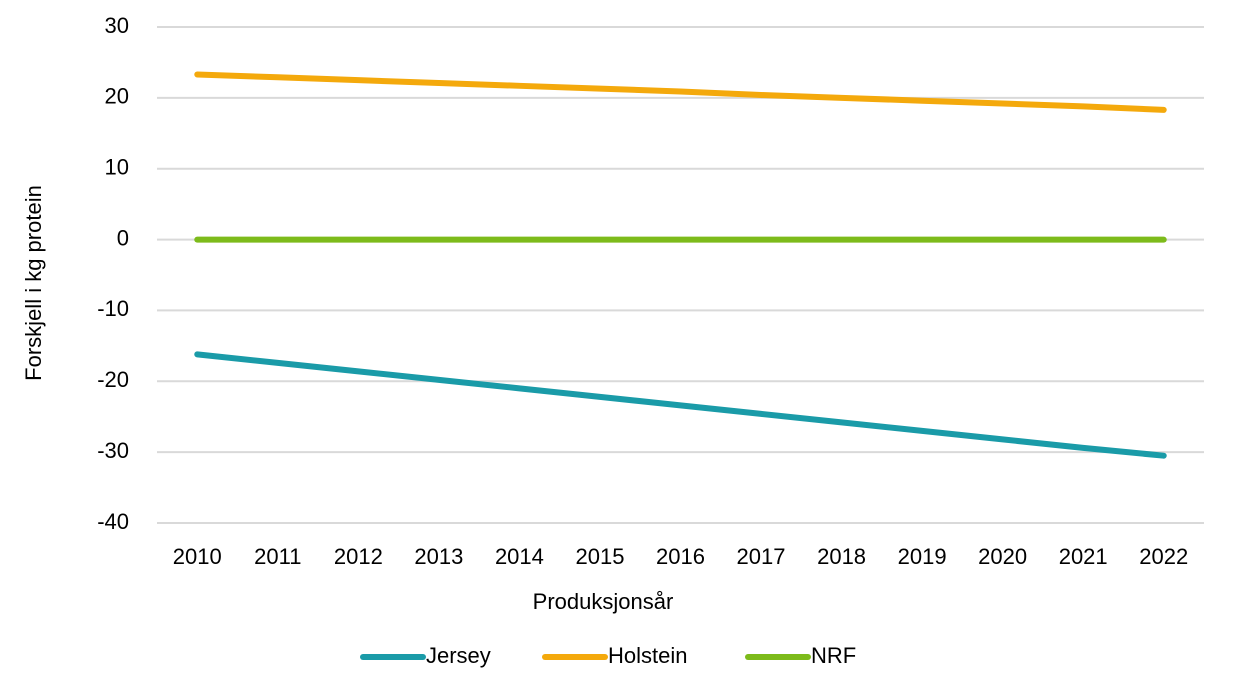 The image size is (1241, 686). I want to click on y-tick-label: -10, so click(113, 308).